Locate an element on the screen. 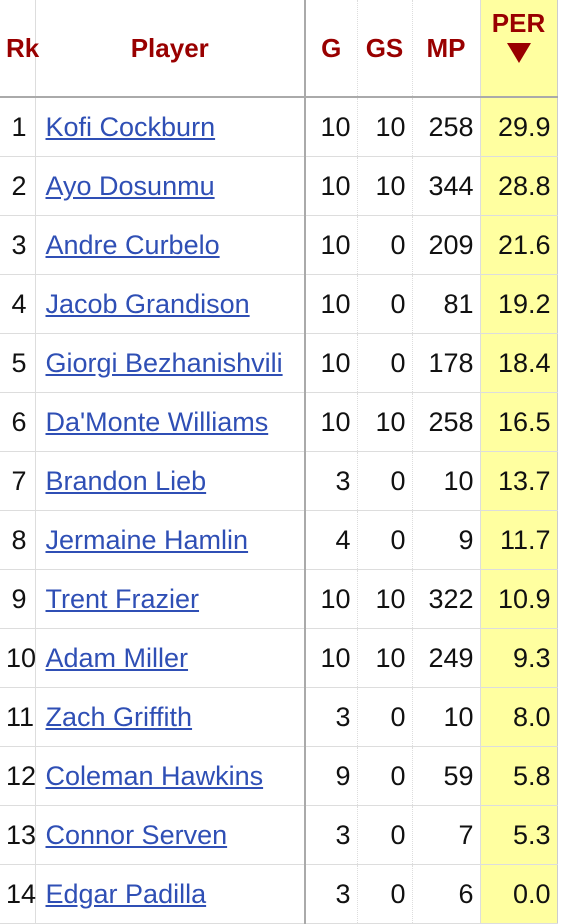 This screenshot has height=924, width=563. player-link: Giorgi Bezhanishvili is located at coordinates (164, 362).